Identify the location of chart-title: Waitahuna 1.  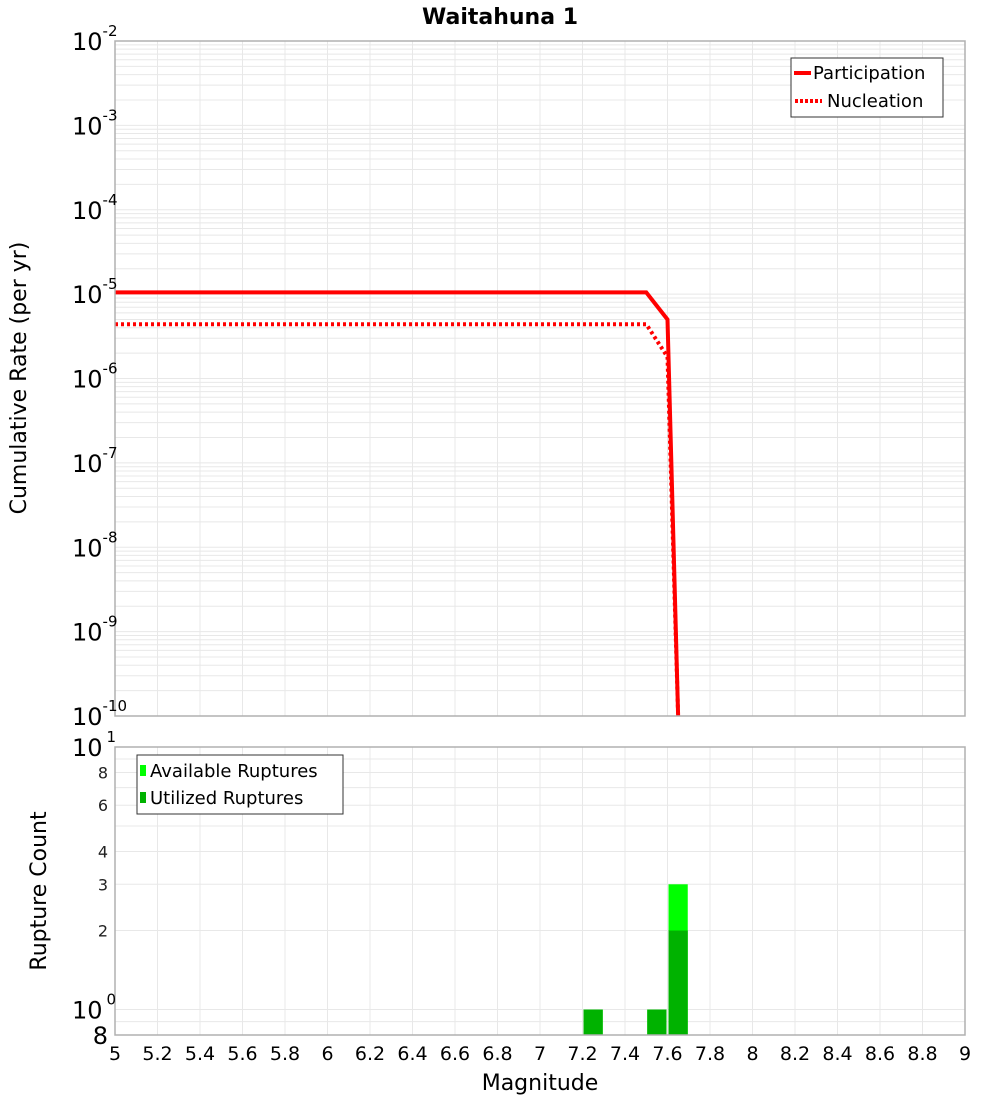
(500, 17).